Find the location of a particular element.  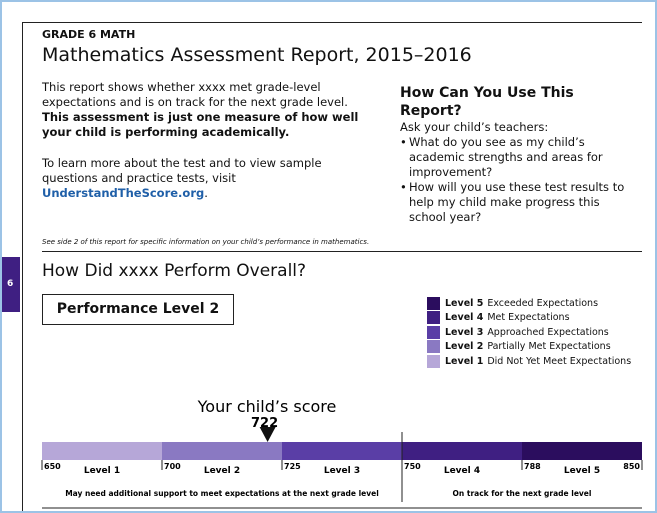

left-rule is located at coordinates (22, 266).